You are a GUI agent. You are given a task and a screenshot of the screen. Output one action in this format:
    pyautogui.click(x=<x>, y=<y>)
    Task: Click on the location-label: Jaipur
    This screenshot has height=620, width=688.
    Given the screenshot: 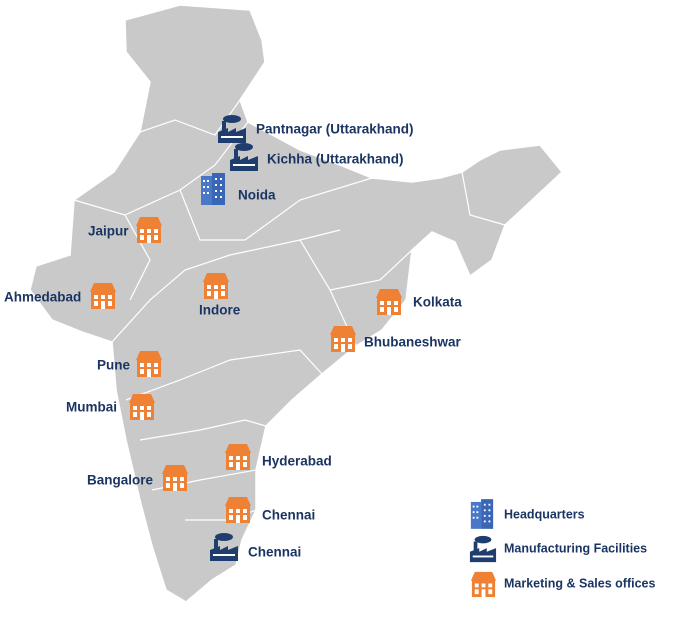 What is the action you would take?
    pyautogui.click(x=108, y=231)
    